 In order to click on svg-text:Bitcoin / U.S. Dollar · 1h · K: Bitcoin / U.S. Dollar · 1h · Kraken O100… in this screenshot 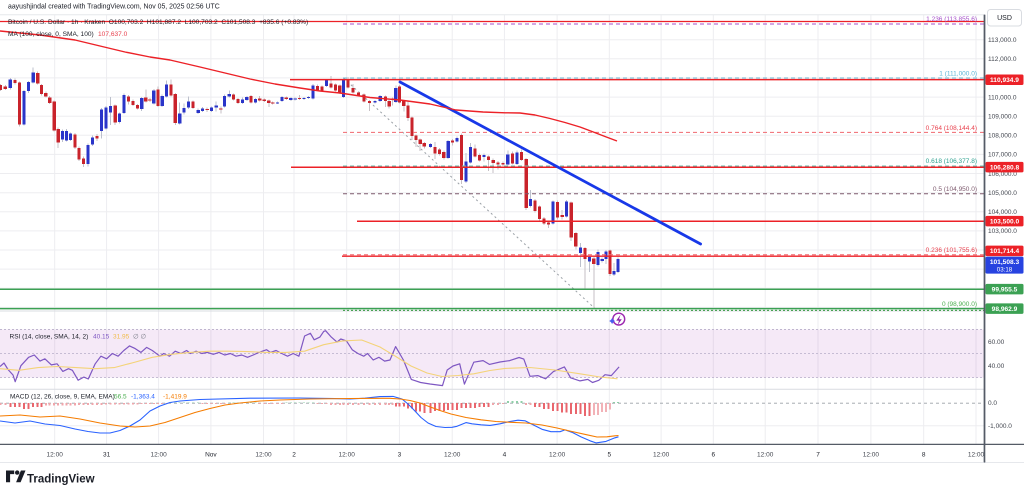, I will do `click(158, 22)`.